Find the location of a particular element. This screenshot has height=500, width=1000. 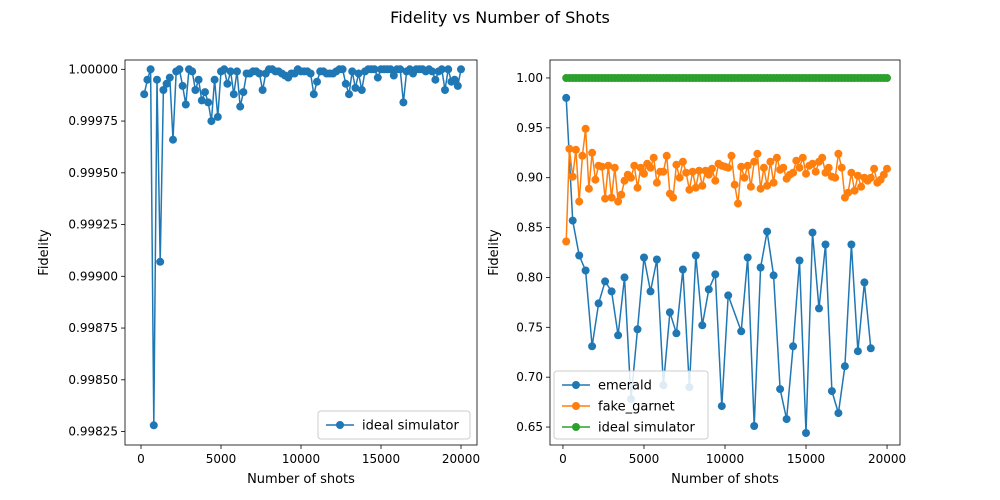

legend-label-emerald: emerald is located at coordinates (625, 386).